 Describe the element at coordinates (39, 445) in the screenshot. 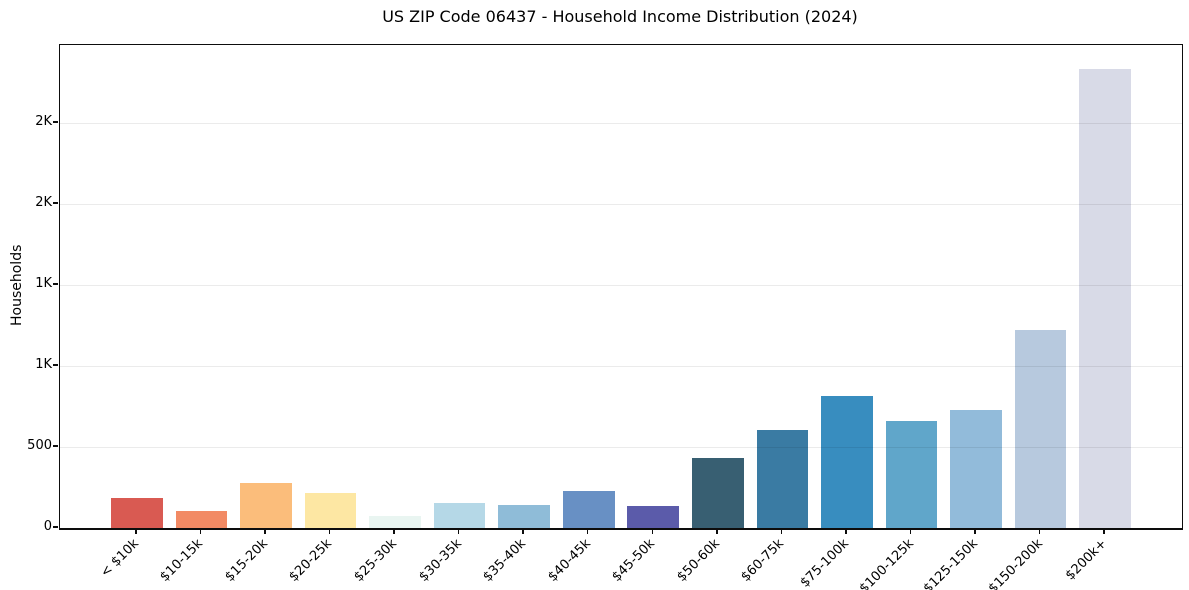

I see `y-tick-label: 500` at that location.